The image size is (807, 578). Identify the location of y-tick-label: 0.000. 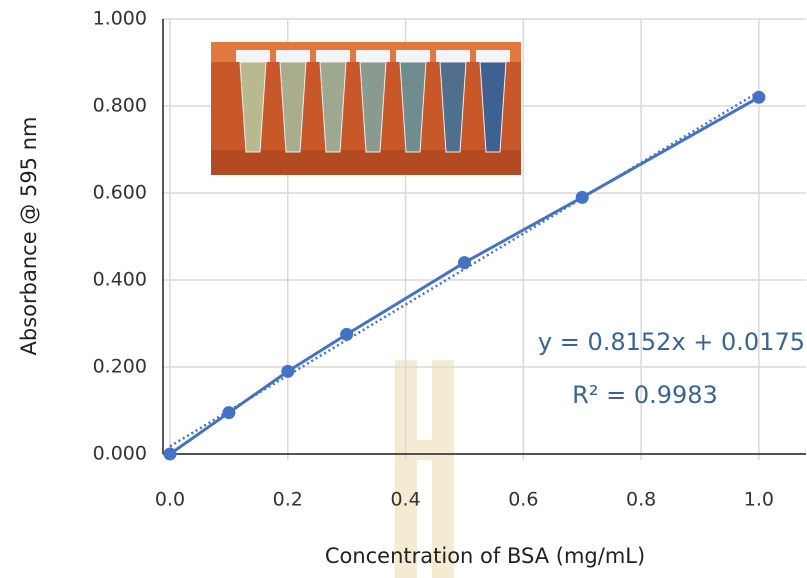
(120, 454).